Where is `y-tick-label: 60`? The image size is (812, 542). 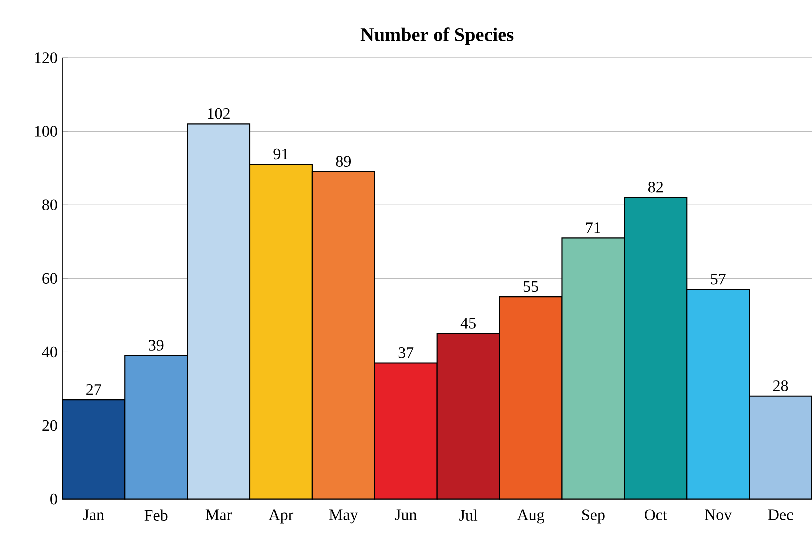 y-tick-label: 60 is located at coordinates (50, 278).